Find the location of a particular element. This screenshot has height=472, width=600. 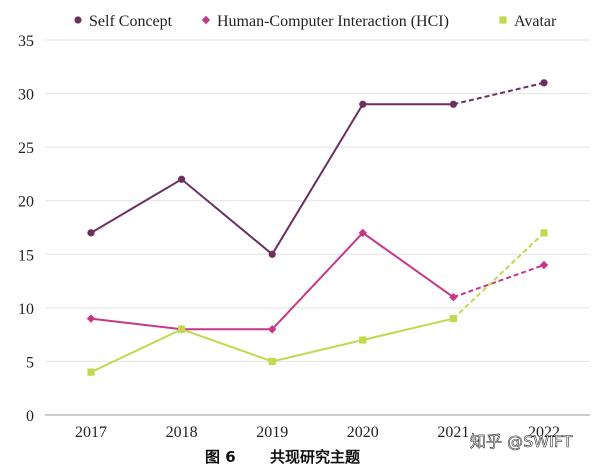

y-tick-label: 20 is located at coordinates (26, 202).